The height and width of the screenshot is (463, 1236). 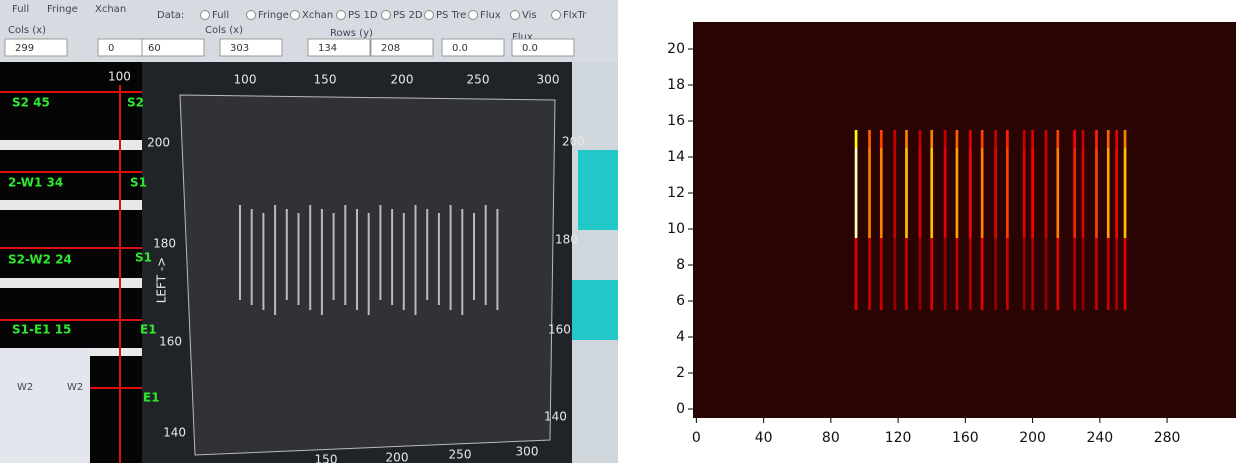 I want to click on top-tick: 100, so click(x=245, y=80).